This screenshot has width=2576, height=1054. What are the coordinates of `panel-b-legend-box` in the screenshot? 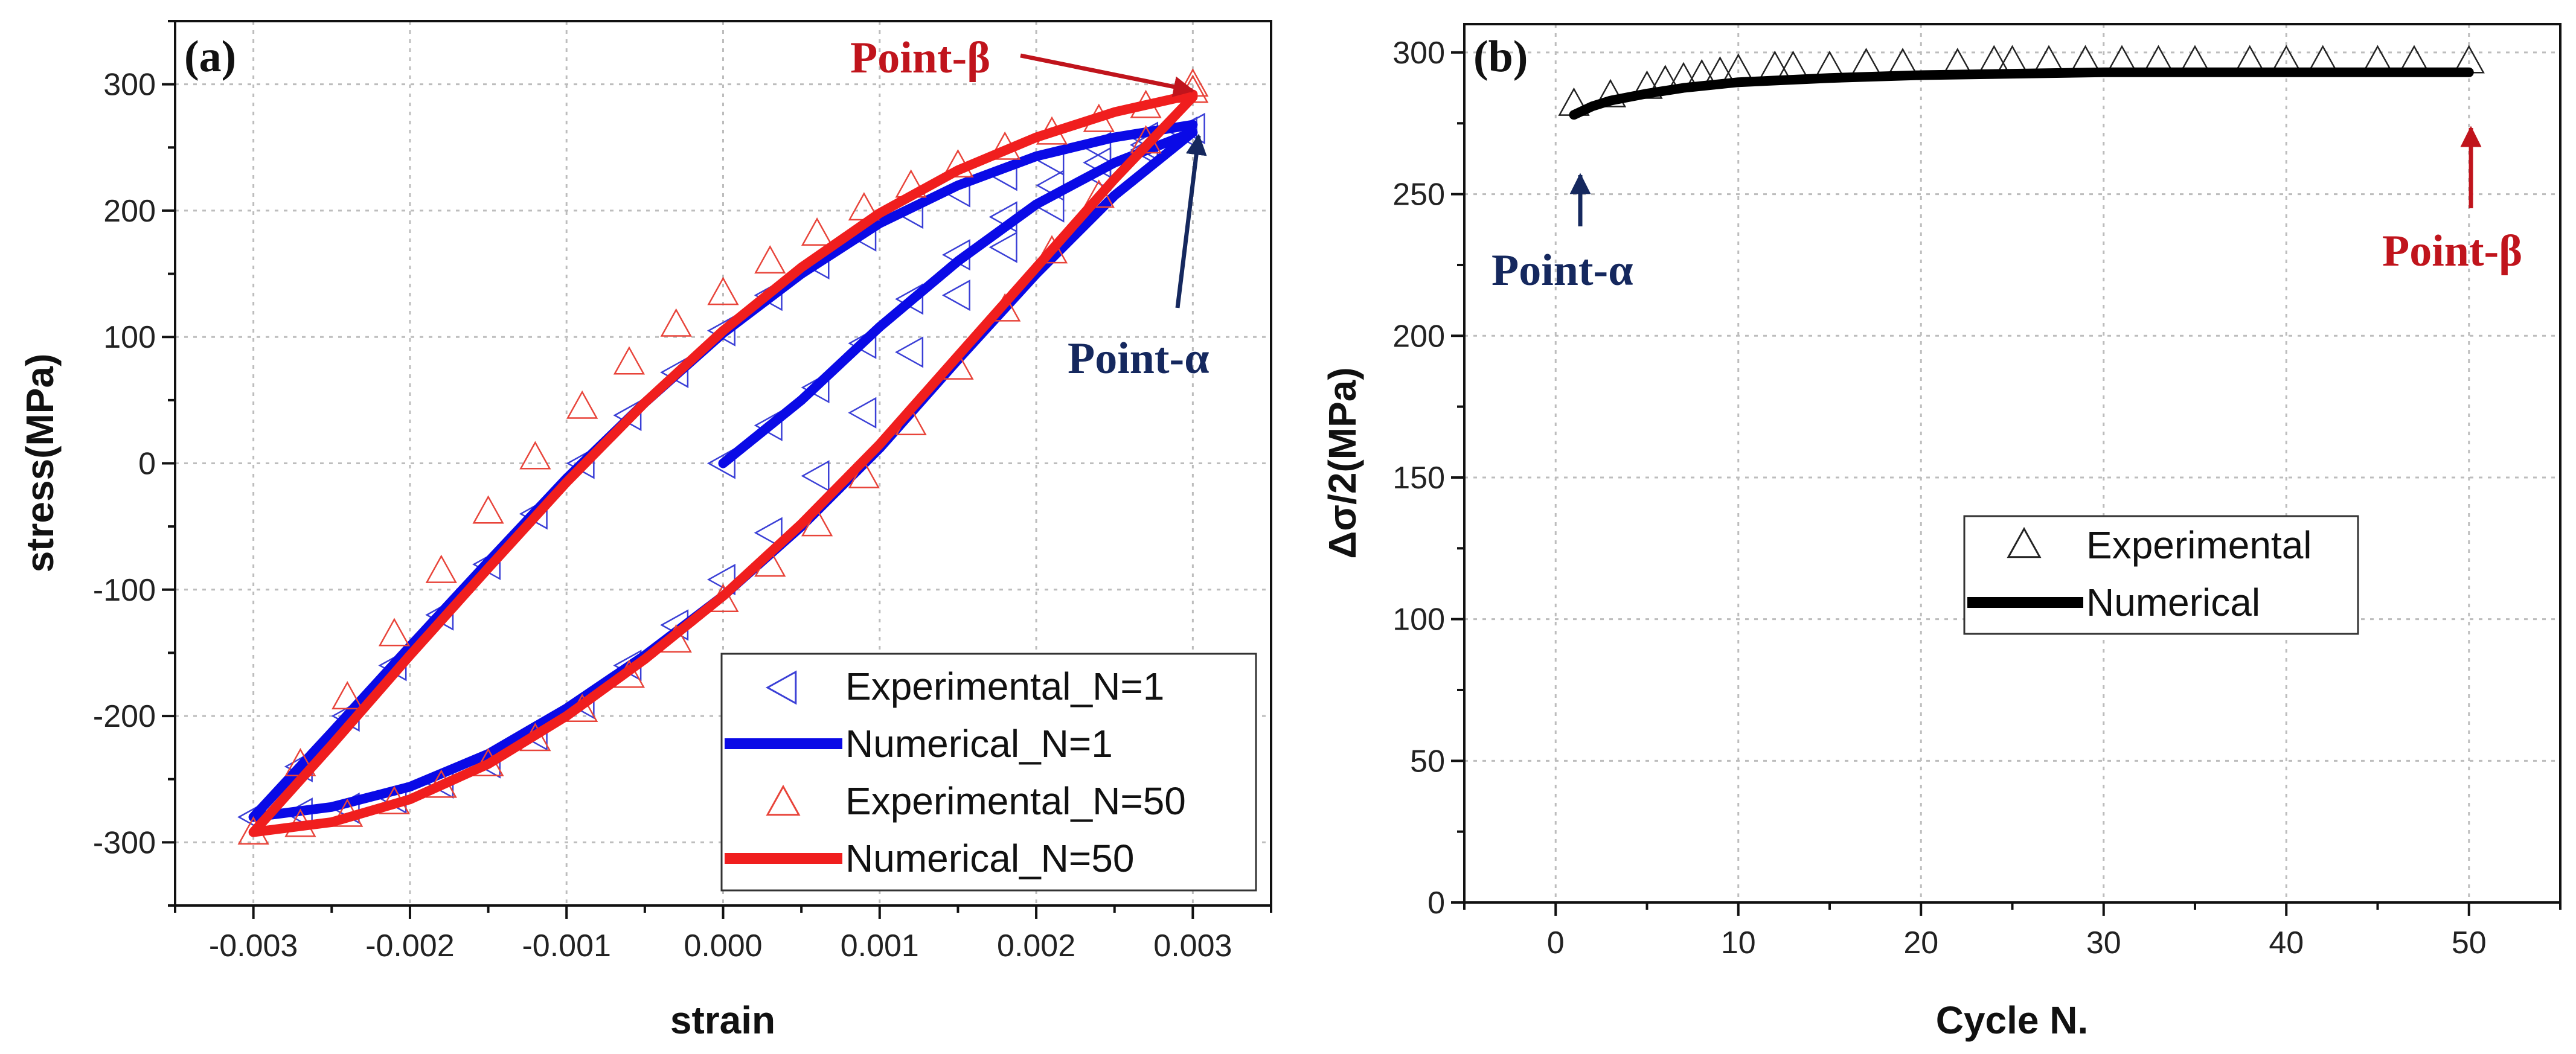 It's located at (2161, 575).